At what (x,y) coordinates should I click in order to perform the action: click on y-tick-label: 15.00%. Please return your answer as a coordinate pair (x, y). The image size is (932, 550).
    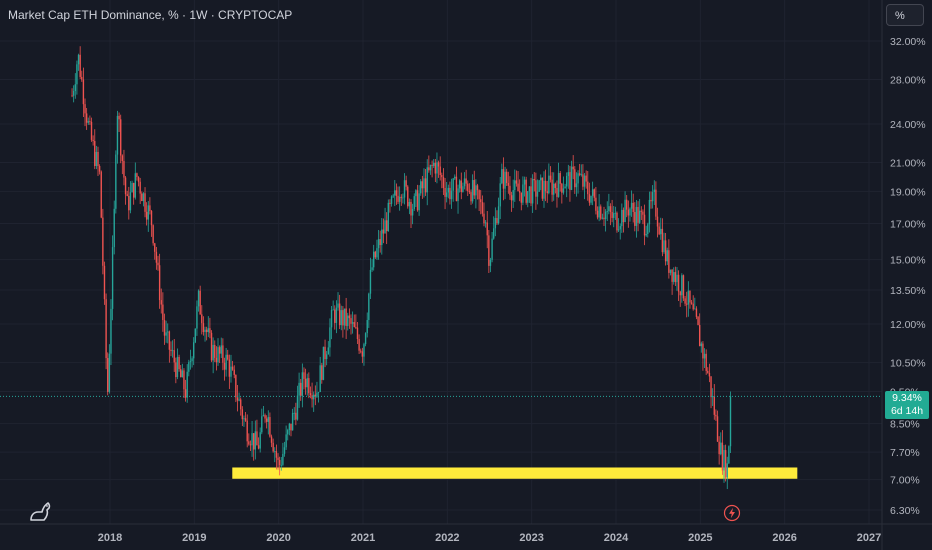
    Looking at the image, I should click on (908, 261).